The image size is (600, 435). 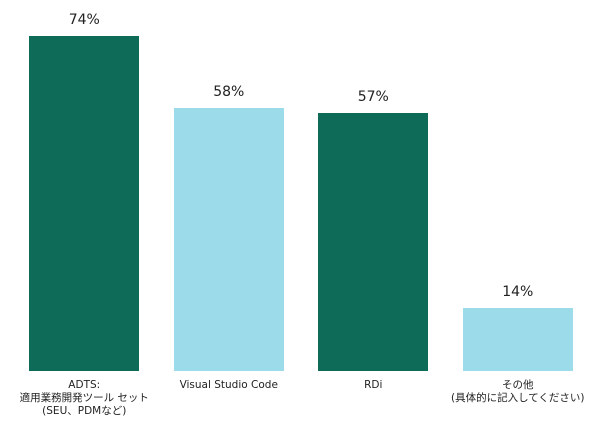 I want to click on x-tick-label: ADTS: 適用業務開発ツール セット (SEU、PDMなど), so click(x=84, y=398).